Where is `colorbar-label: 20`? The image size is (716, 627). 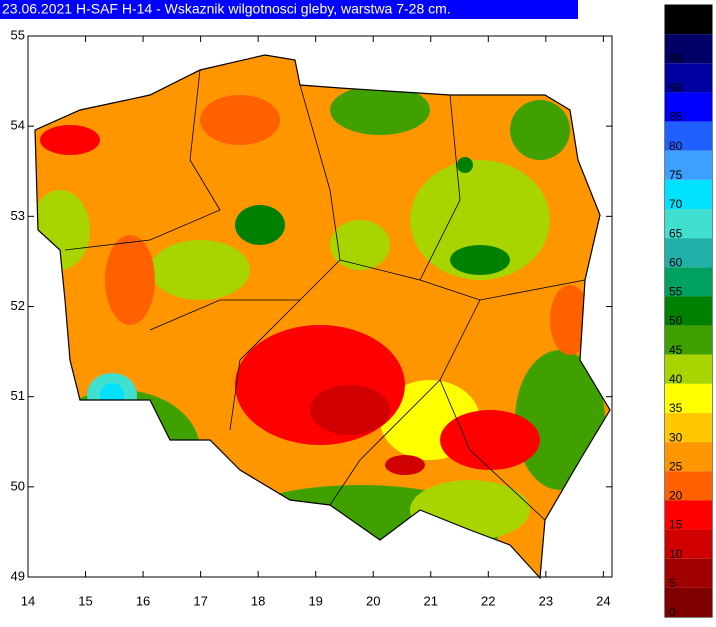 colorbar-label: 20 is located at coordinates (676, 496).